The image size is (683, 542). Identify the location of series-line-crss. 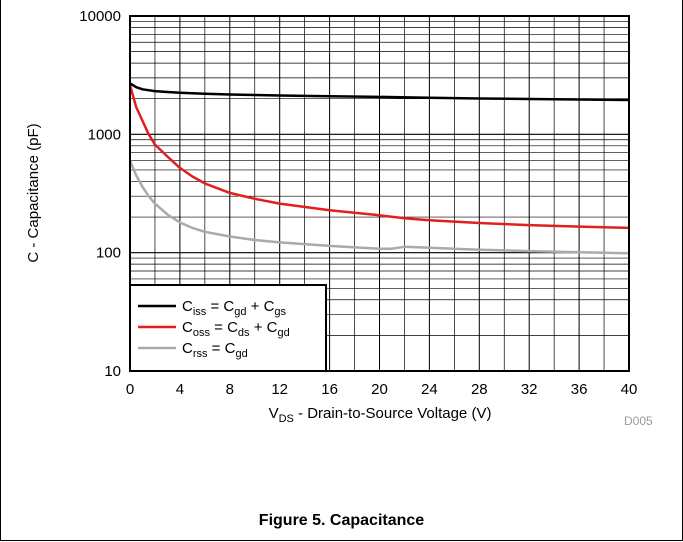
(379, 207).